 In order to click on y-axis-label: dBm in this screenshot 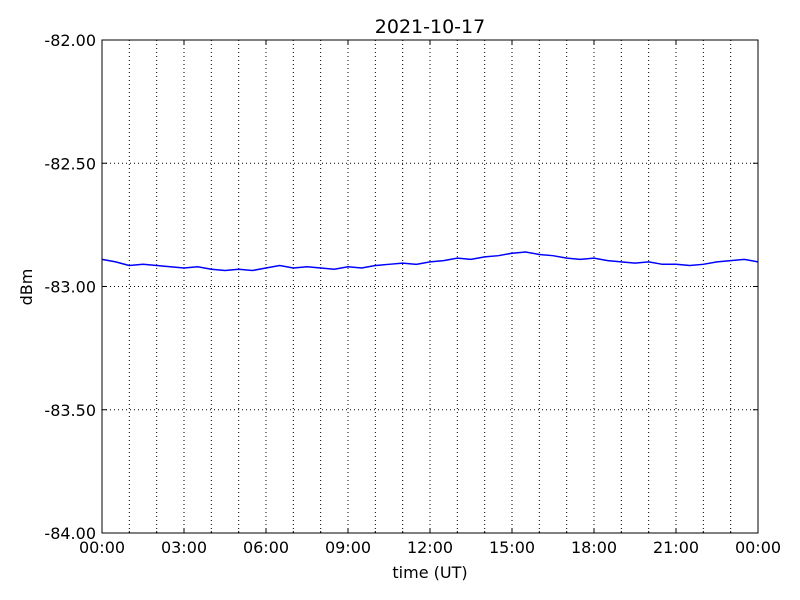, I will do `click(26, 287)`.